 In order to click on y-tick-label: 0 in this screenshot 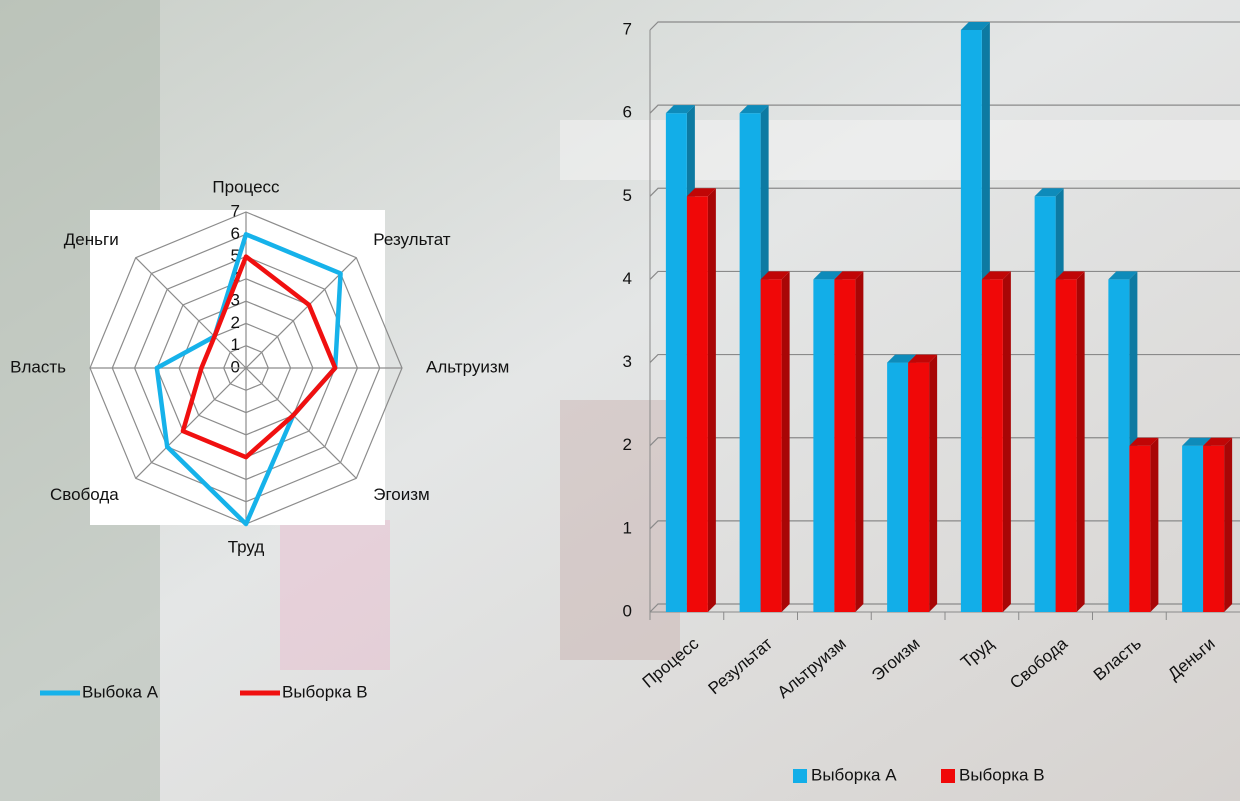, I will do `click(627, 610)`.